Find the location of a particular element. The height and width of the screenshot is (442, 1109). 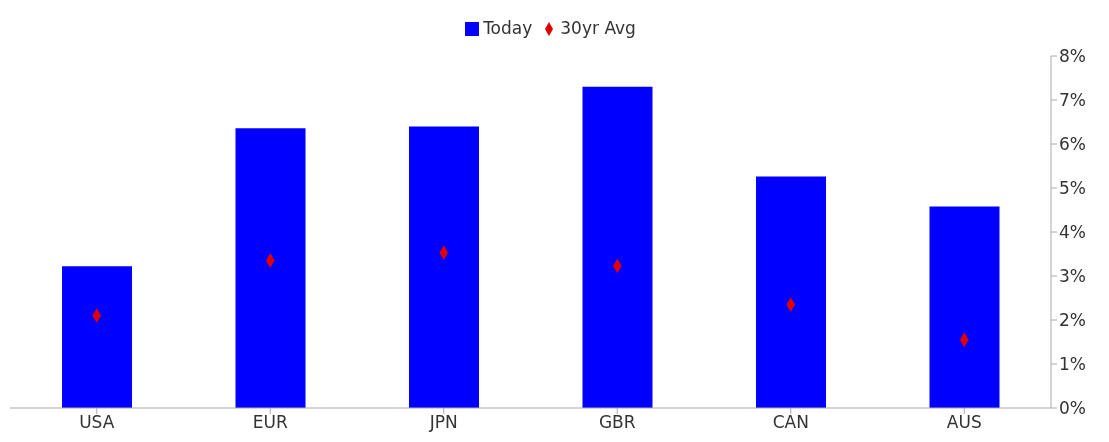

legend-label: Today is located at coordinates (508, 28).